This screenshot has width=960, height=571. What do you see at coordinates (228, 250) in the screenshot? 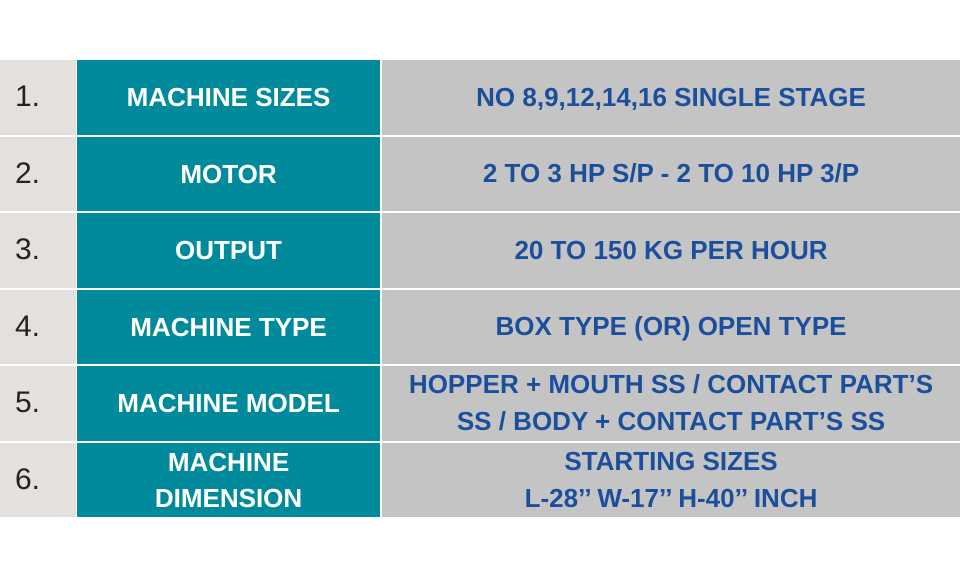
I see `row-label: OUTPUT` at bounding box center [228, 250].